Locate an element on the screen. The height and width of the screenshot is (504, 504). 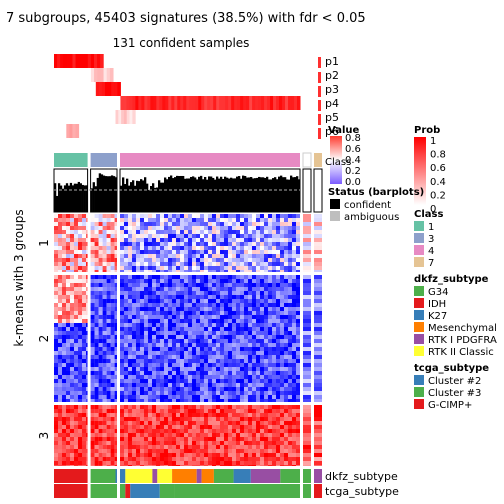
silhouette-bar is located at coordinates (241, 195).